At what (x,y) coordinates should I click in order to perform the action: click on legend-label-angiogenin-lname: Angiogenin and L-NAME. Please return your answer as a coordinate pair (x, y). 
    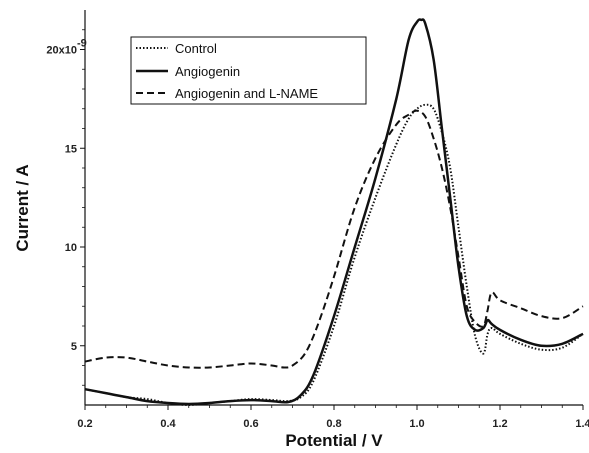
    Looking at the image, I should click on (246, 93).